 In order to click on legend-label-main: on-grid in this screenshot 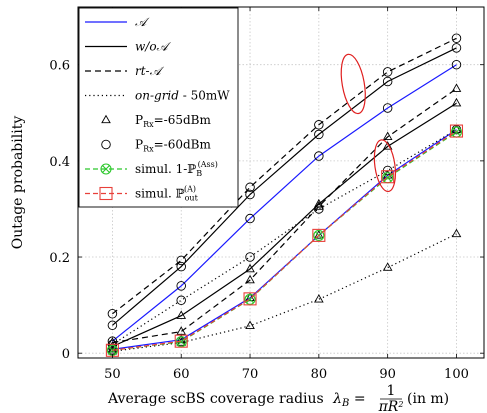, I will do `click(157, 96)`.